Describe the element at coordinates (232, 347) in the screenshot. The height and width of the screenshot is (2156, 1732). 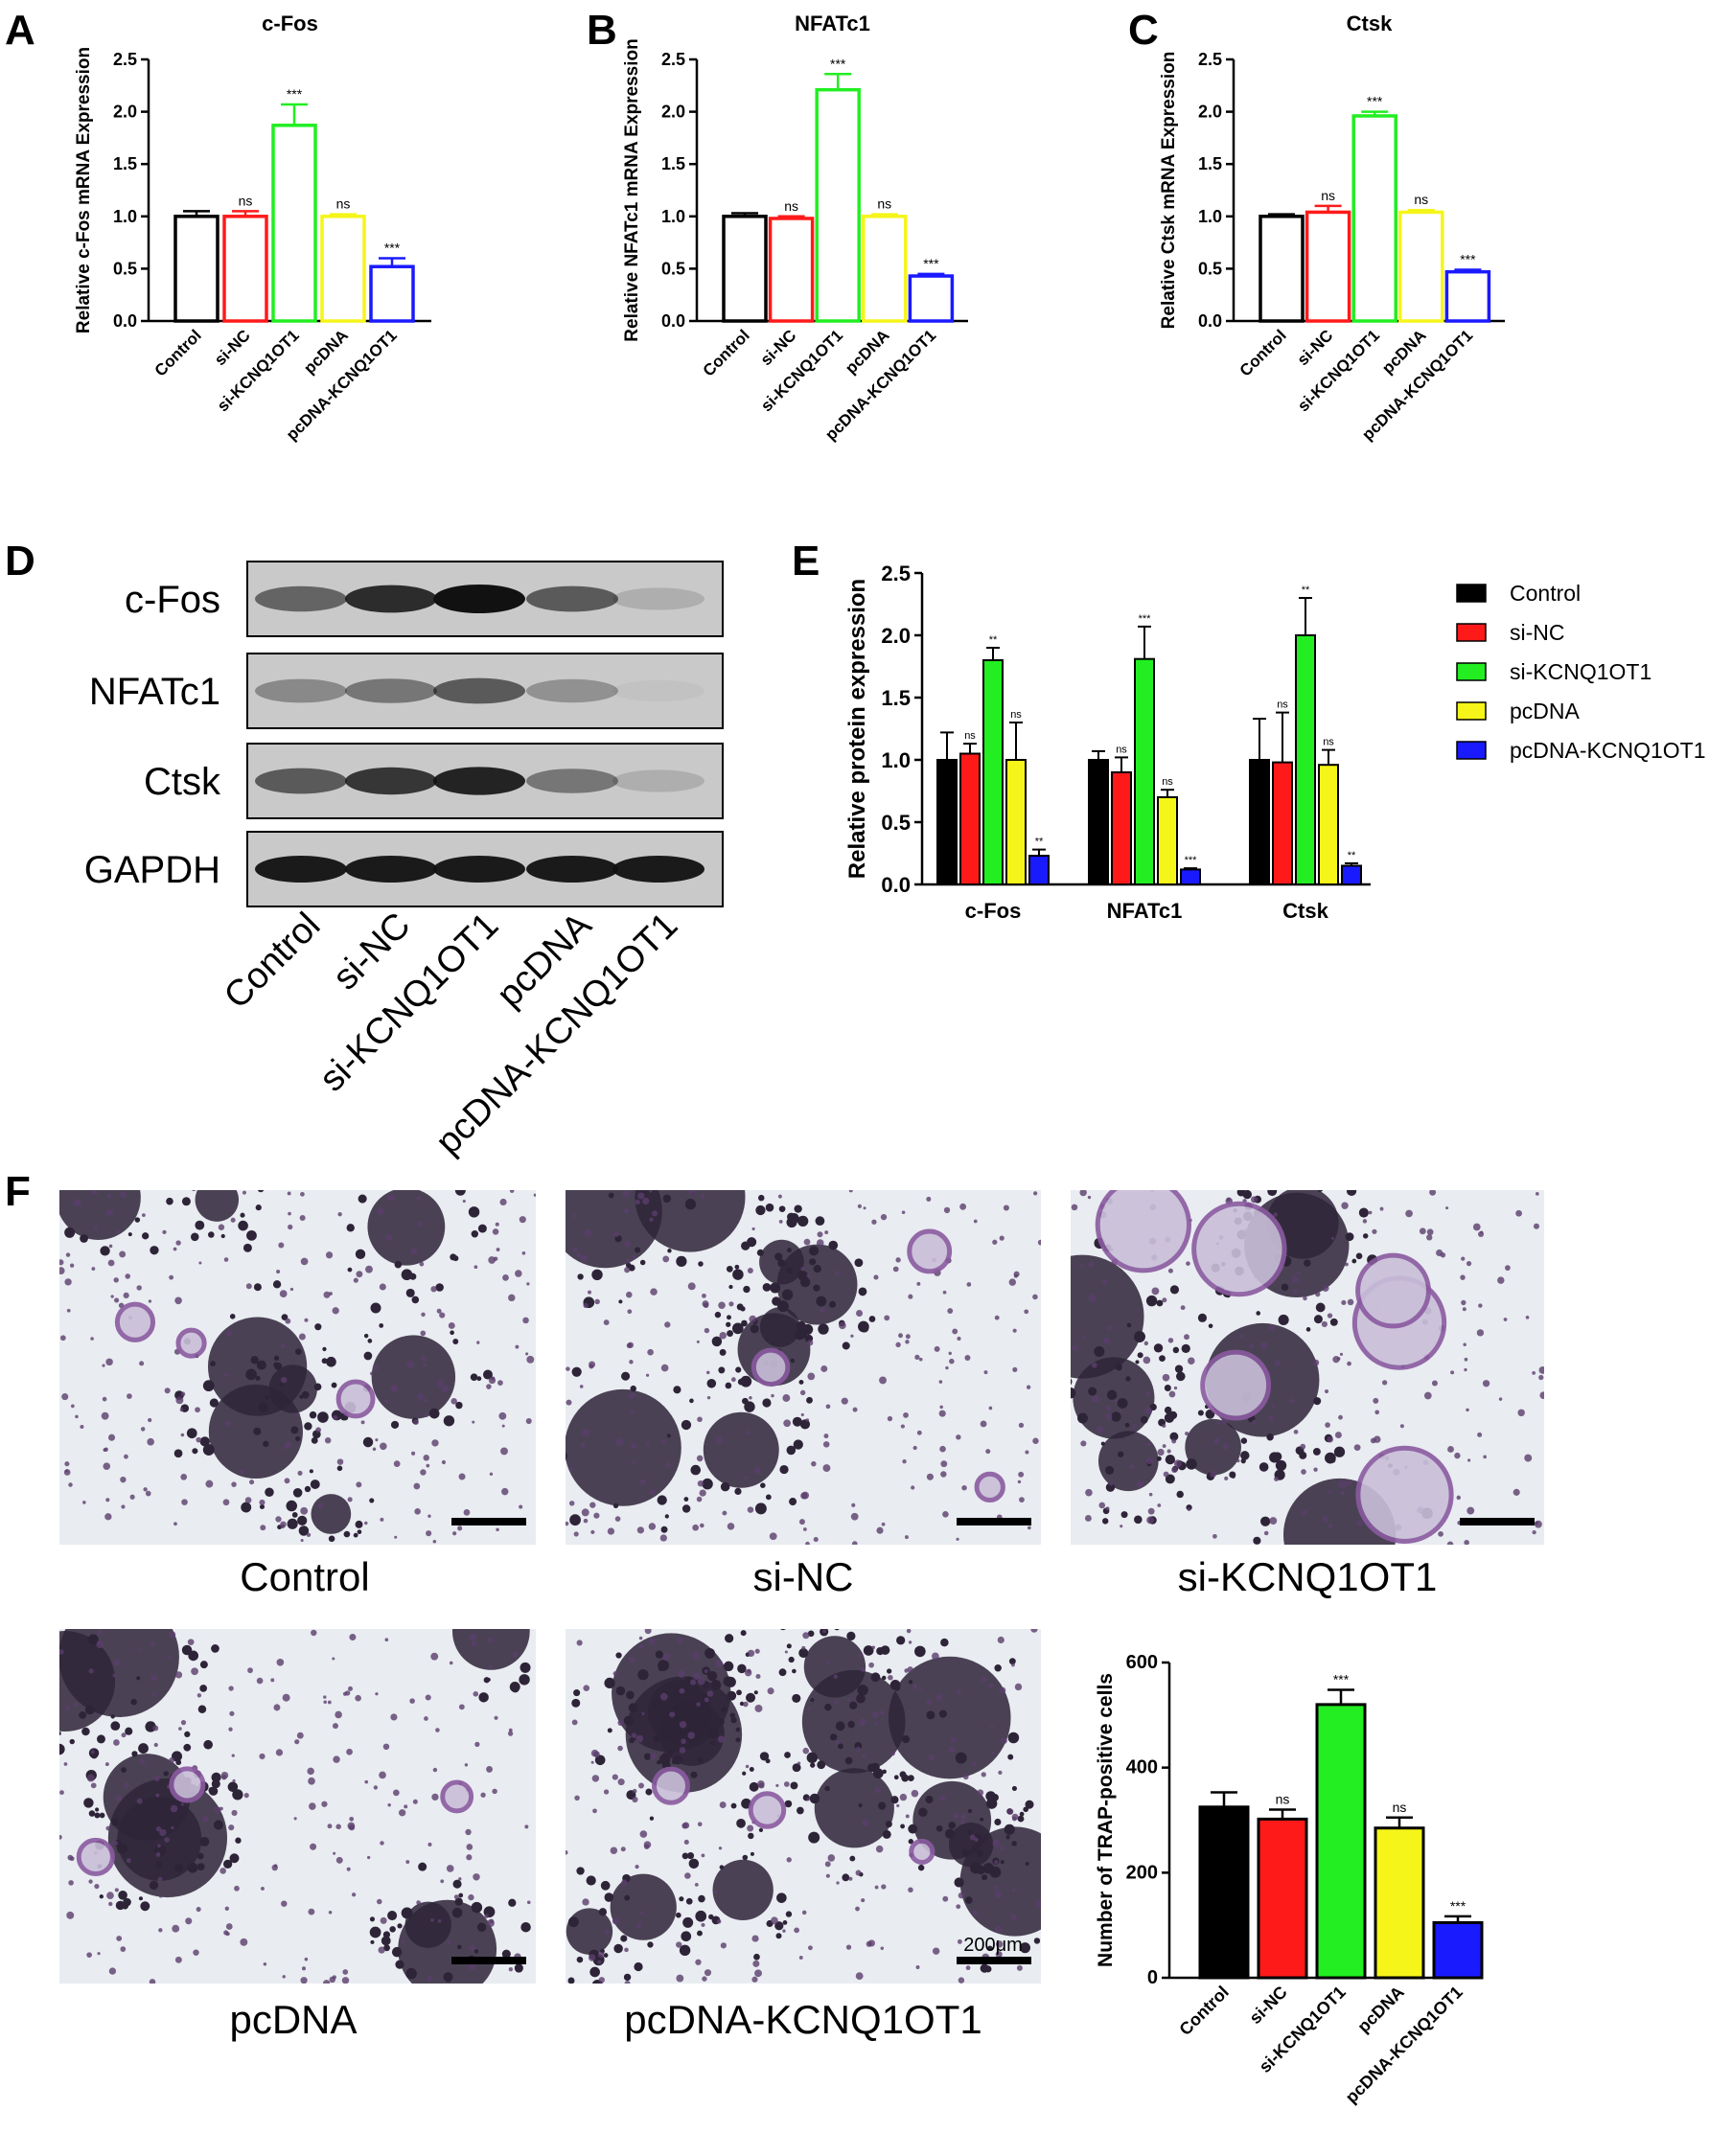
I see `x-tick-label: si-NC` at that location.